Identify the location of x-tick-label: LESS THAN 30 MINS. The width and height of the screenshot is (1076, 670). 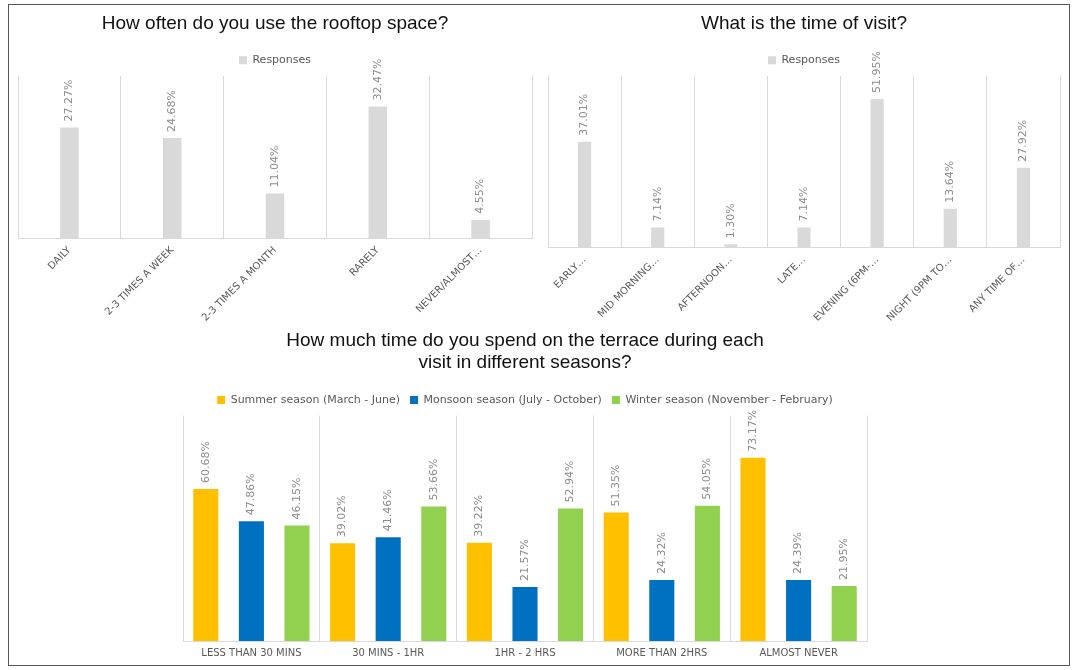
(251, 652).